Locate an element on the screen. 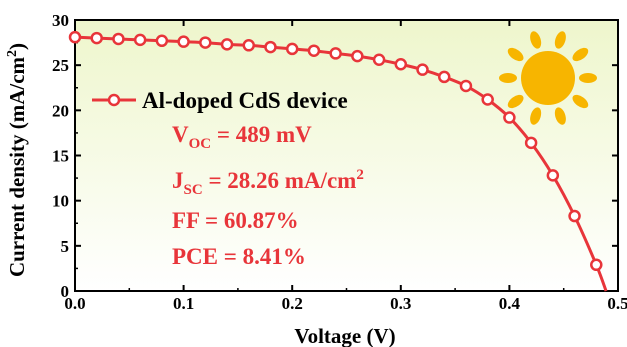  y-tick-label: 5 is located at coordinates (65, 246).